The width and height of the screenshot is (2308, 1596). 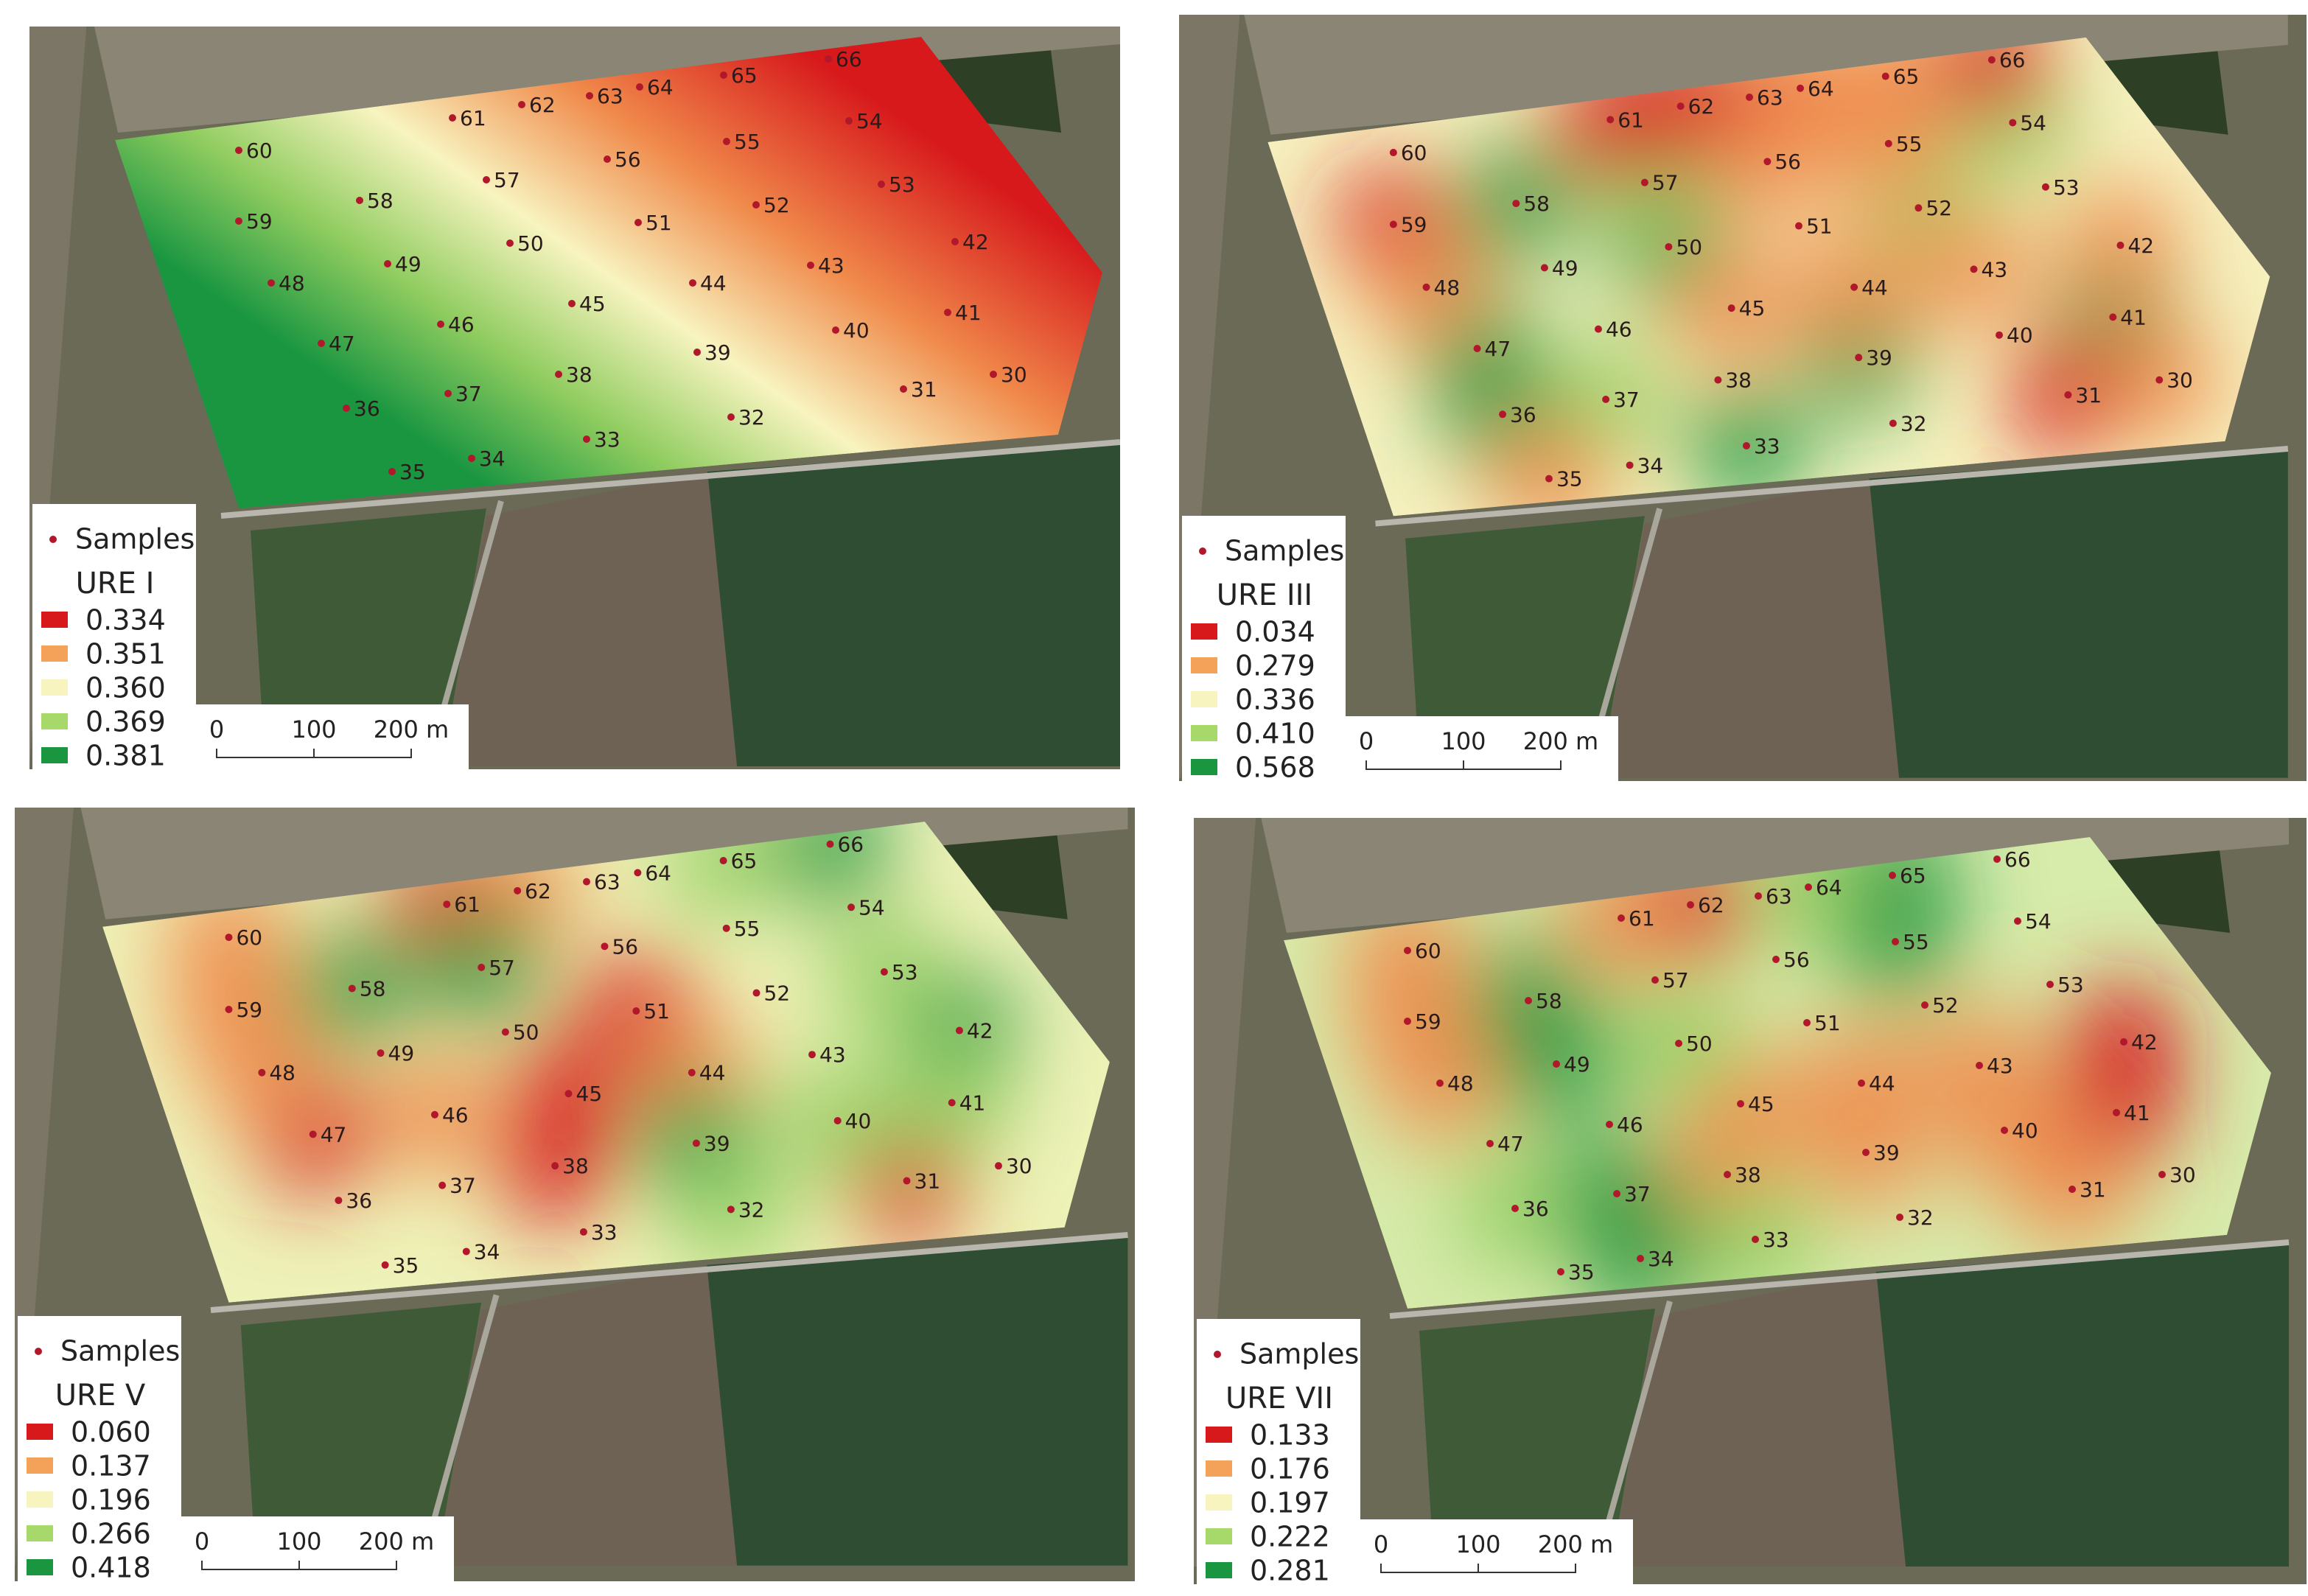 I want to click on legend-label: 0.568, so click(x=1275, y=768).